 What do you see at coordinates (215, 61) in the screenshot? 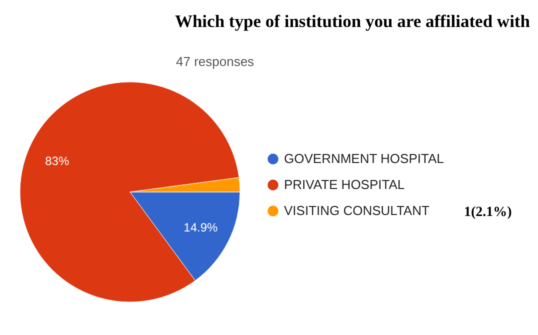
I see `chart-subtitle: 47 responses` at bounding box center [215, 61].